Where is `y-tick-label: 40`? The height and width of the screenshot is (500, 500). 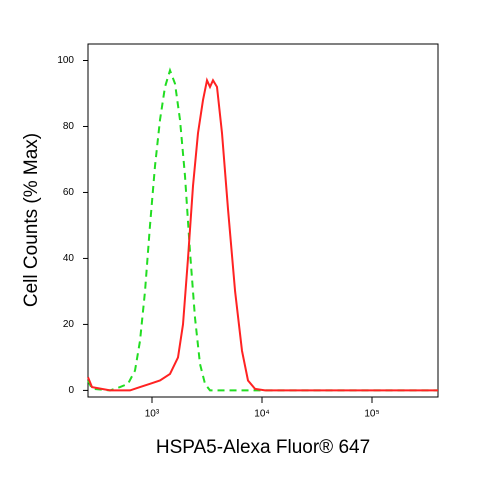
y-tick-label: 40 is located at coordinates (69, 258).